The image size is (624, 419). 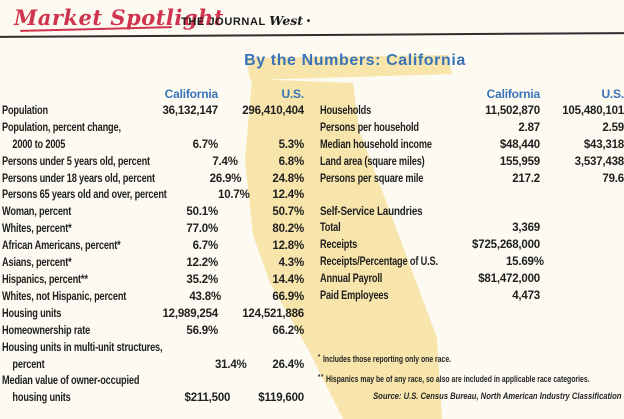 What do you see at coordinates (234, 195) in the screenshot?
I see `california-value: 10.7%` at bounding box center [234, 195].